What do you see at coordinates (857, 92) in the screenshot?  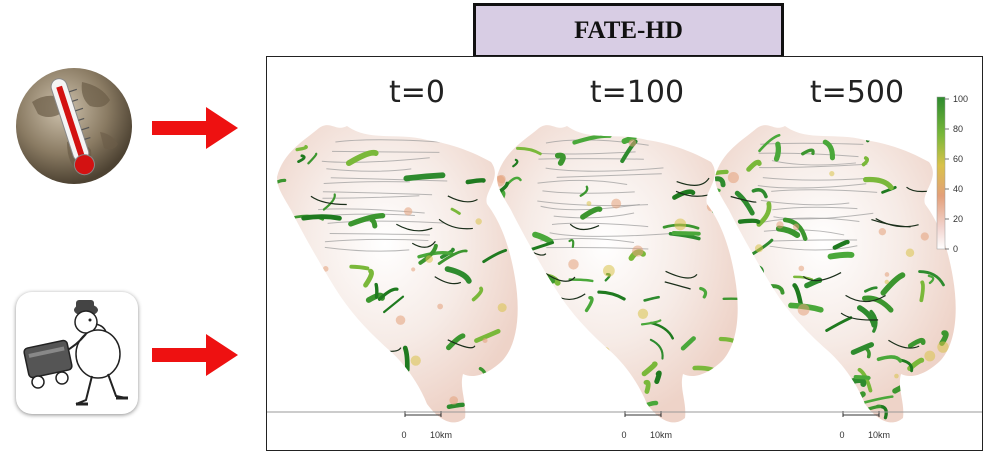 I see `time-label: t=500` at bounding box center [857, 92].